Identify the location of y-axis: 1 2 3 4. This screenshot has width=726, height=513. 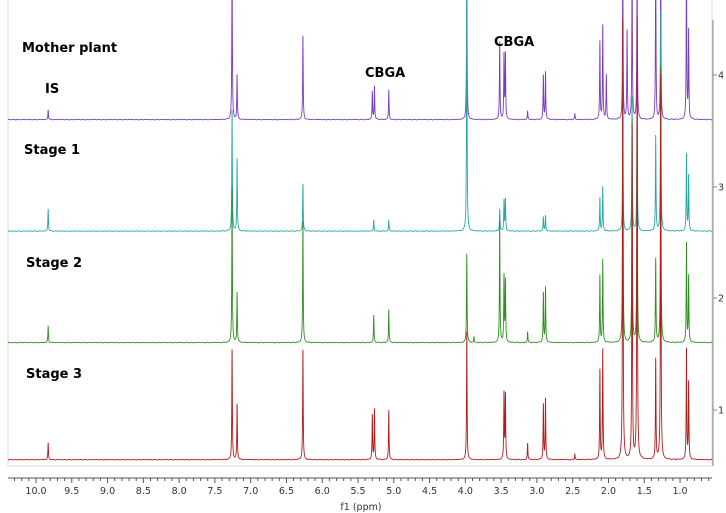
(718, 243).